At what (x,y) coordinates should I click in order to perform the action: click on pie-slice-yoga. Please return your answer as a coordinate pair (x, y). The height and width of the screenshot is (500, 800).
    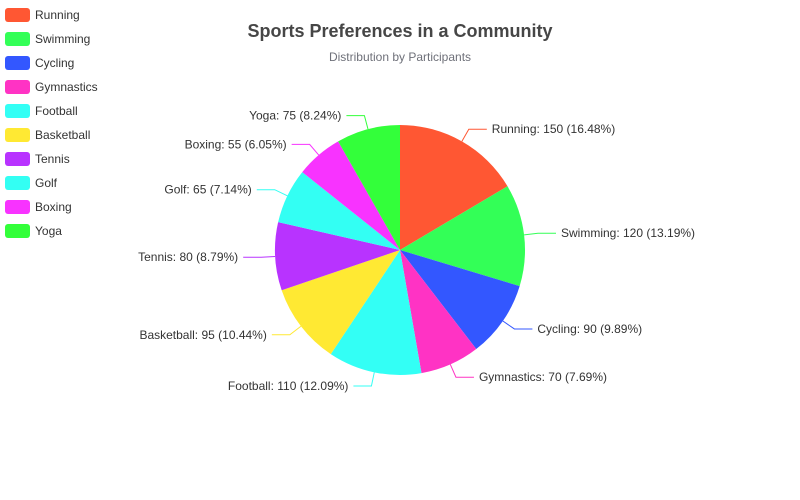
    Looking at the image, I should click on (369, 187).